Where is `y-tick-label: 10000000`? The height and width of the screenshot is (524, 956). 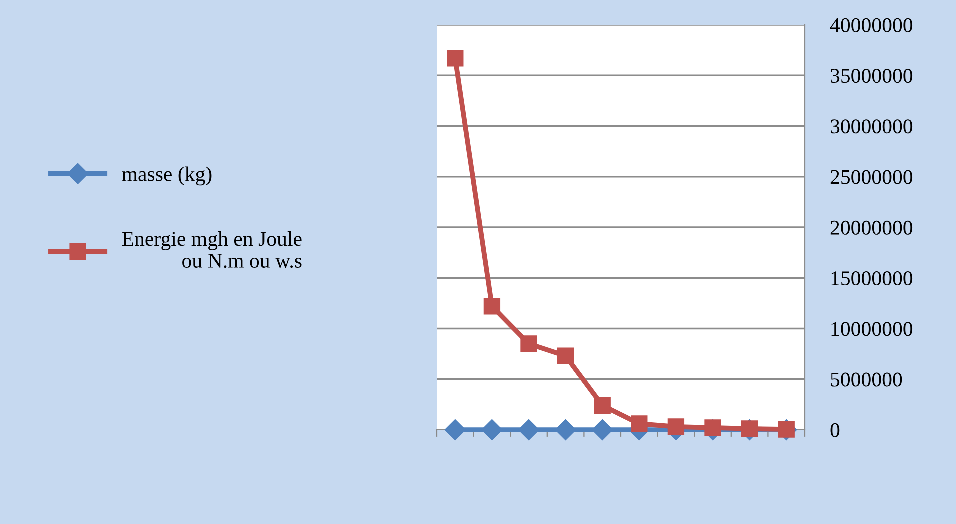
y-tick-label: 10000000 is located at coordinates (872, 329).